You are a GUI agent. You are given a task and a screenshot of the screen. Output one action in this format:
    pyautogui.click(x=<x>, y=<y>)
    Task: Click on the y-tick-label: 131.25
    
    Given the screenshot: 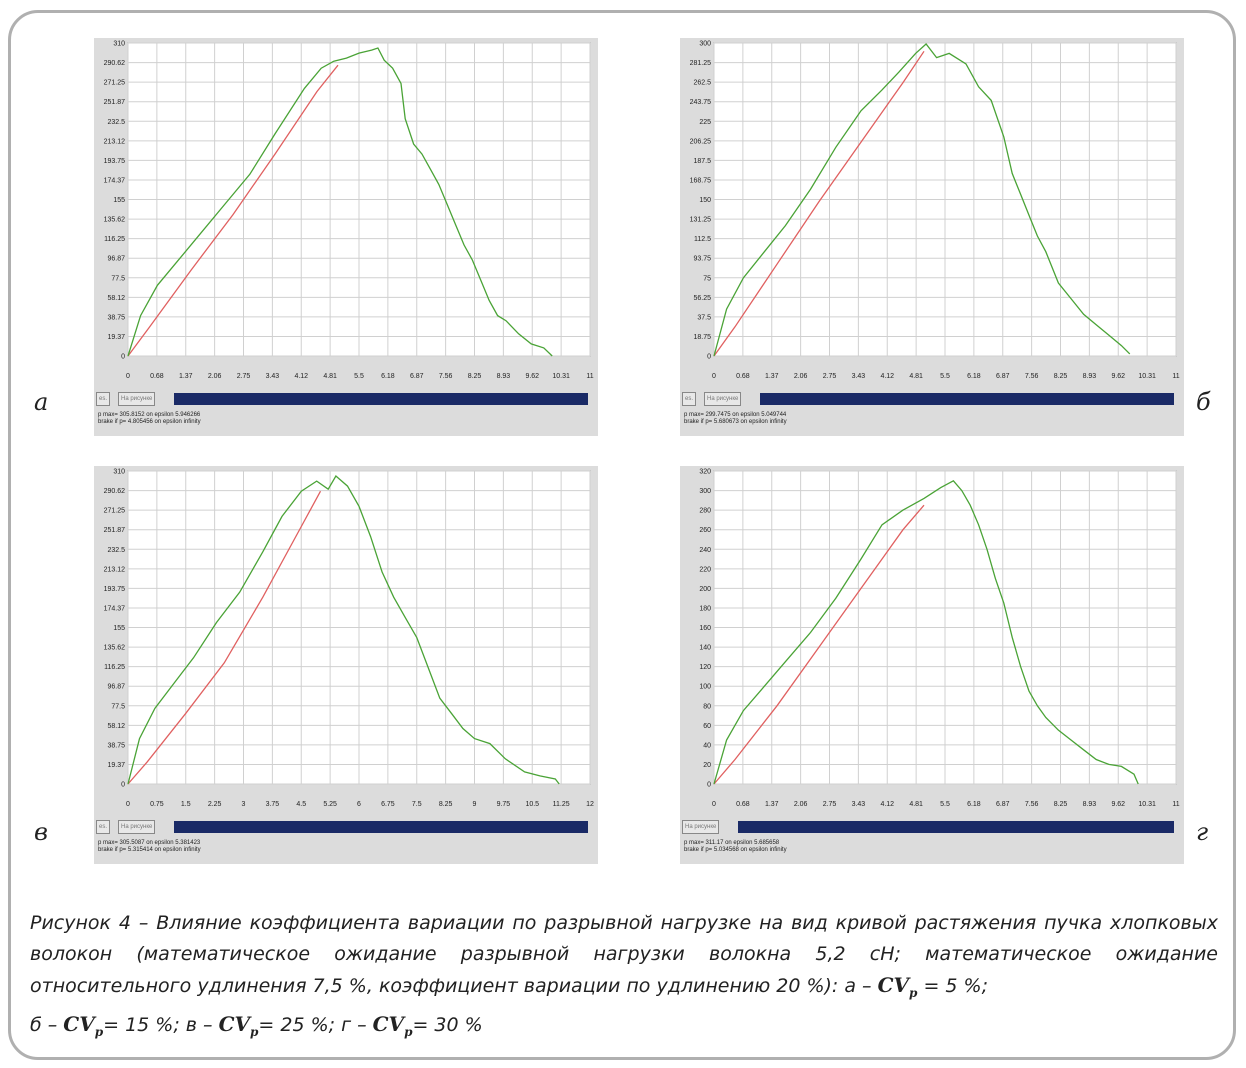 What is the action you would take?
    pyautogui.click(x=701, y=220)
    